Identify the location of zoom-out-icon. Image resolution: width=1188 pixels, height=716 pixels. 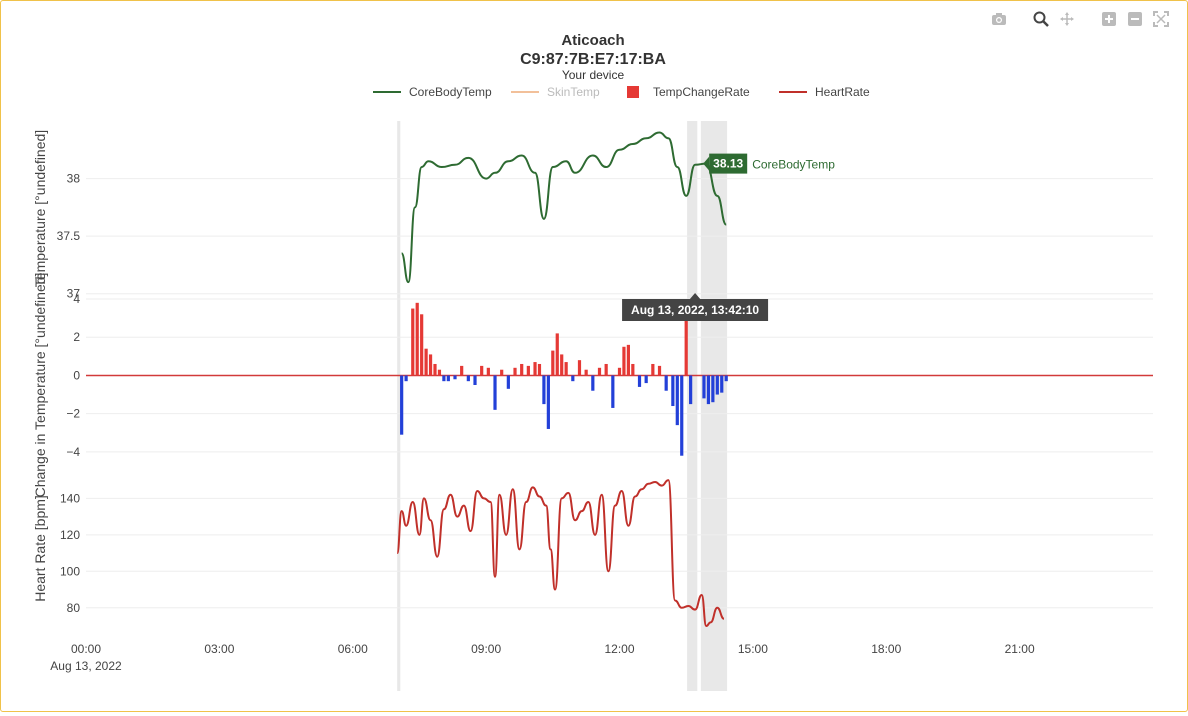
(1135, 19).